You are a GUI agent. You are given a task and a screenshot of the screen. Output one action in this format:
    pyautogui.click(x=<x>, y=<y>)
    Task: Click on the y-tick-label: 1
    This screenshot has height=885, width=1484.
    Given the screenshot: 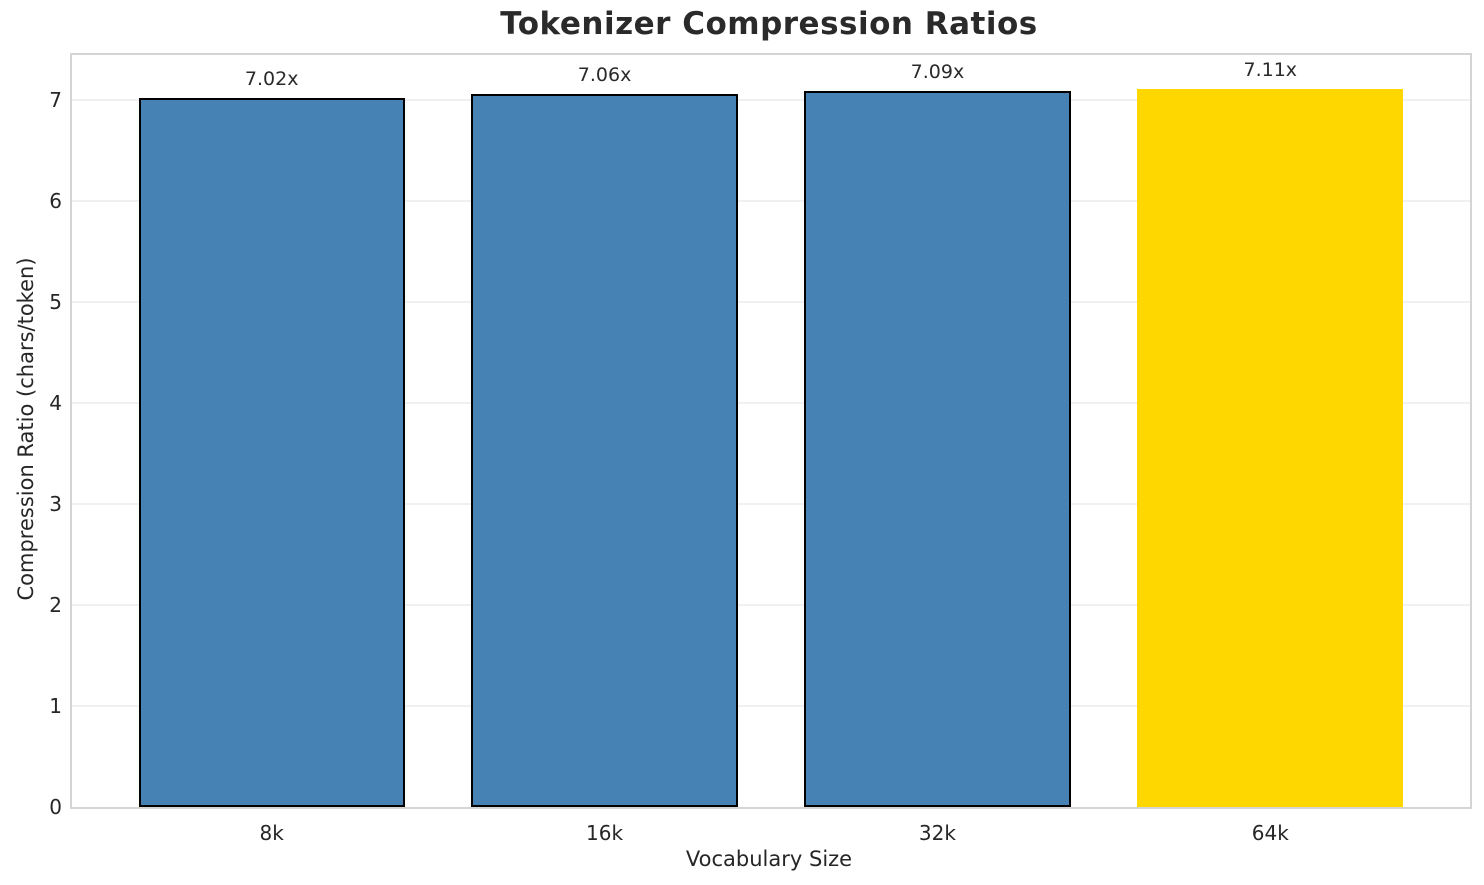 What is the action you would take?
    pyautogui.click(x=55, y=706)
    